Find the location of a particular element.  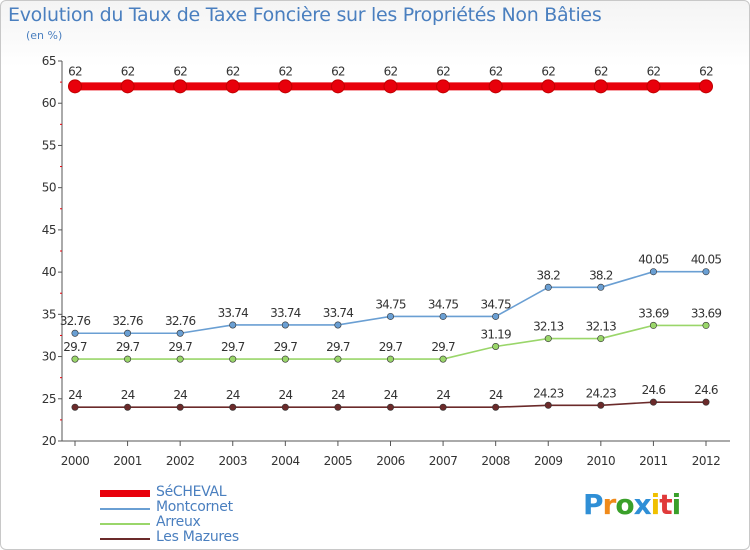

legend-label: Les Mazures is located at coordinates (197, 537).